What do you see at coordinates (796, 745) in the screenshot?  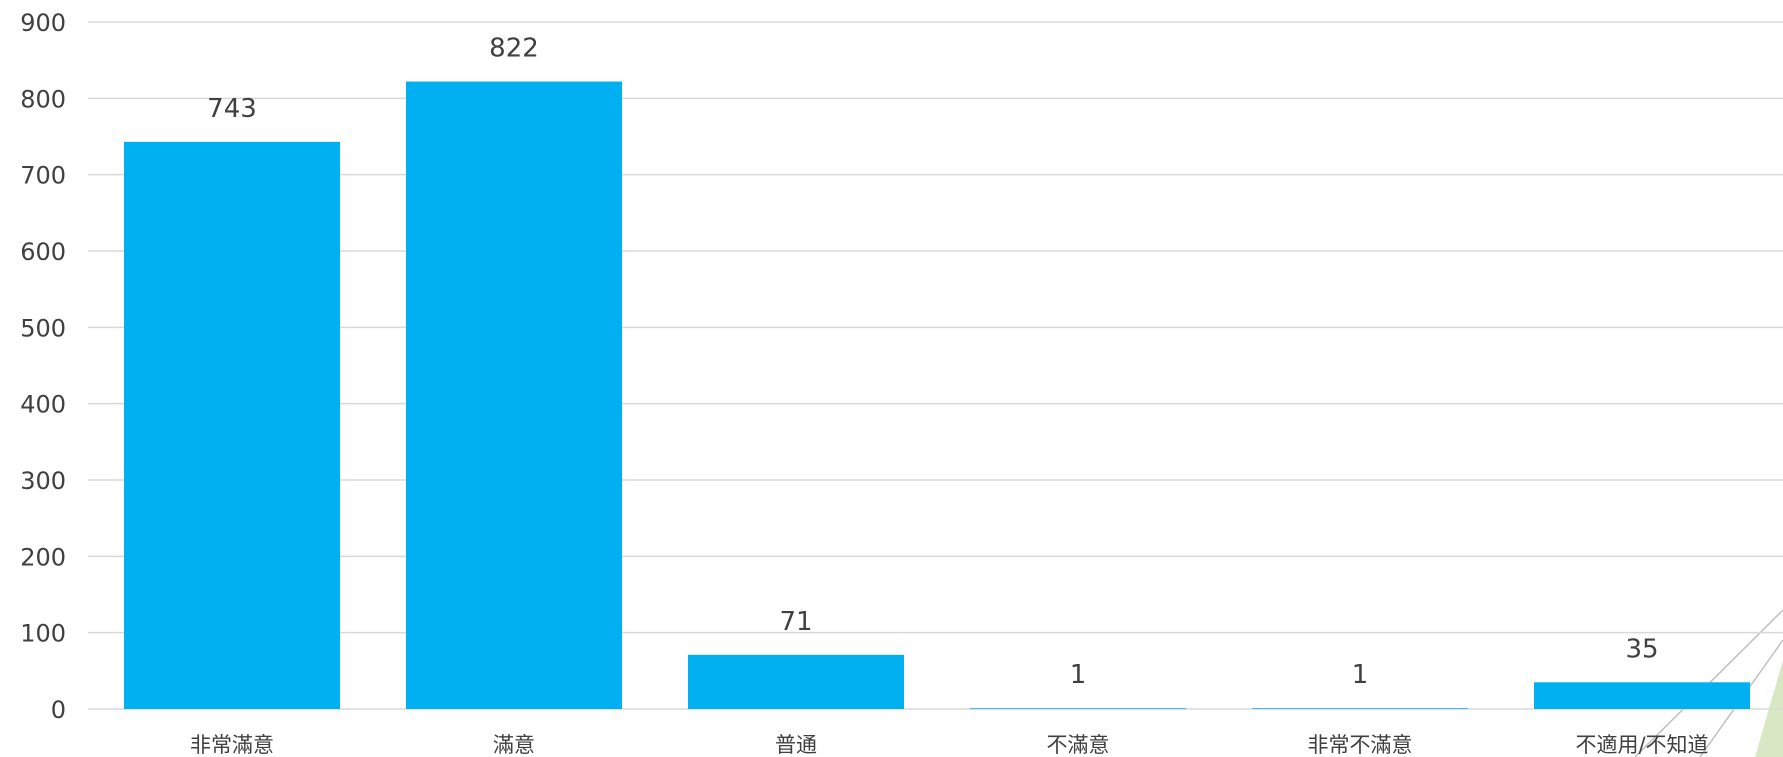 I see `category-label: 普通` at bounding box center [796, 745].